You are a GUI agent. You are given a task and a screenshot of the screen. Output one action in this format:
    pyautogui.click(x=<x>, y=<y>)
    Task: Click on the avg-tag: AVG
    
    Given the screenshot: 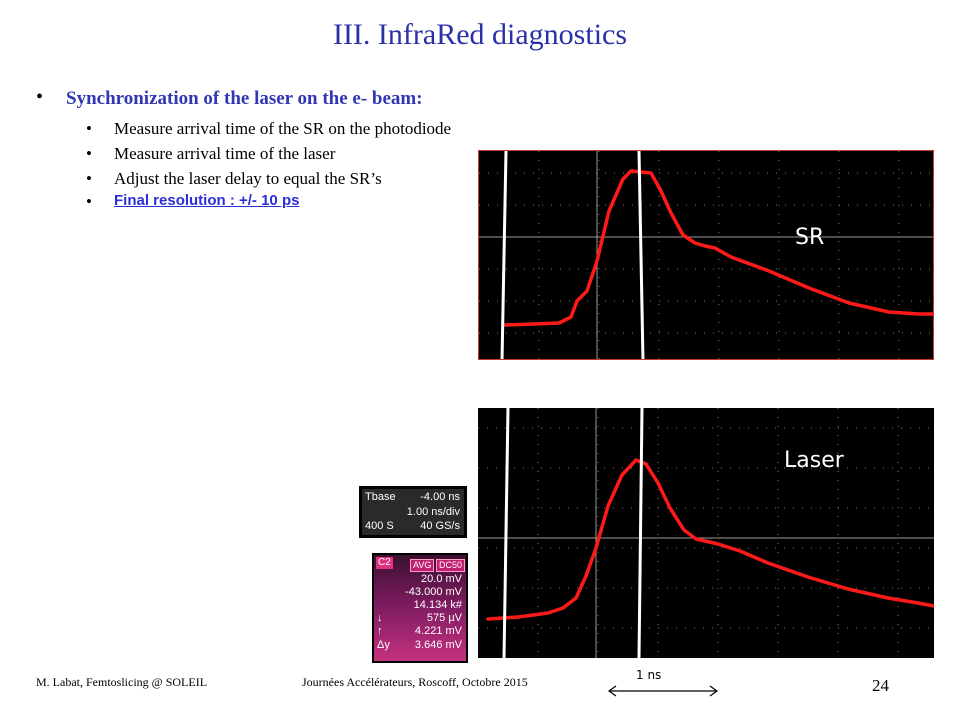 What is the action you would take?
    pyautogui.click(x=422, y=565)
    